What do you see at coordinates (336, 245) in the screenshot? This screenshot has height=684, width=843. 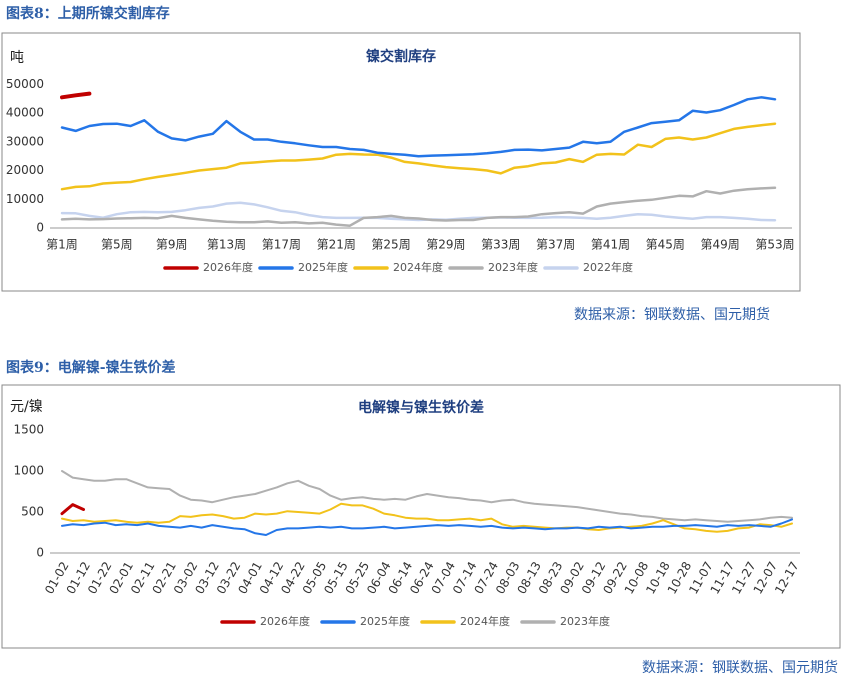 I see `x-tick-label: 第21周` at bounding box center [336, 245].